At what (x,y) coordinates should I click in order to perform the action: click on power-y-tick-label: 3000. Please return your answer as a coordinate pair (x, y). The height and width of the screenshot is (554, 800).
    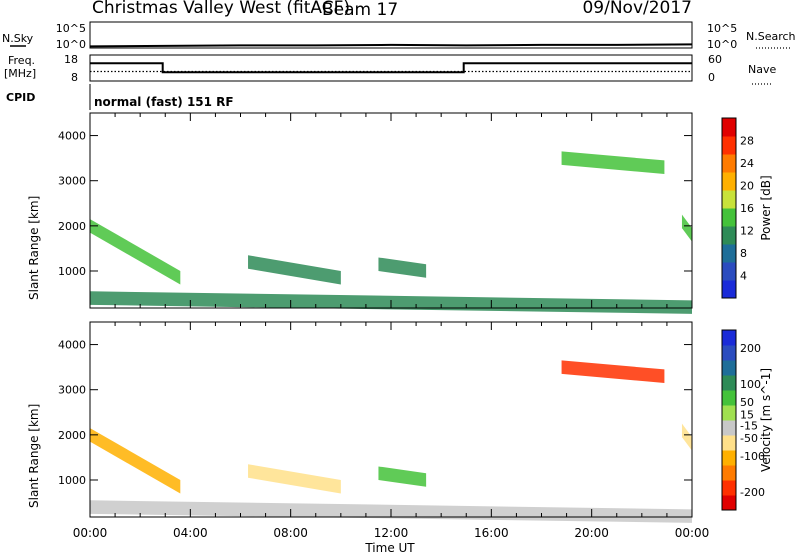
    Looking at the image, I should click on (72, 181).